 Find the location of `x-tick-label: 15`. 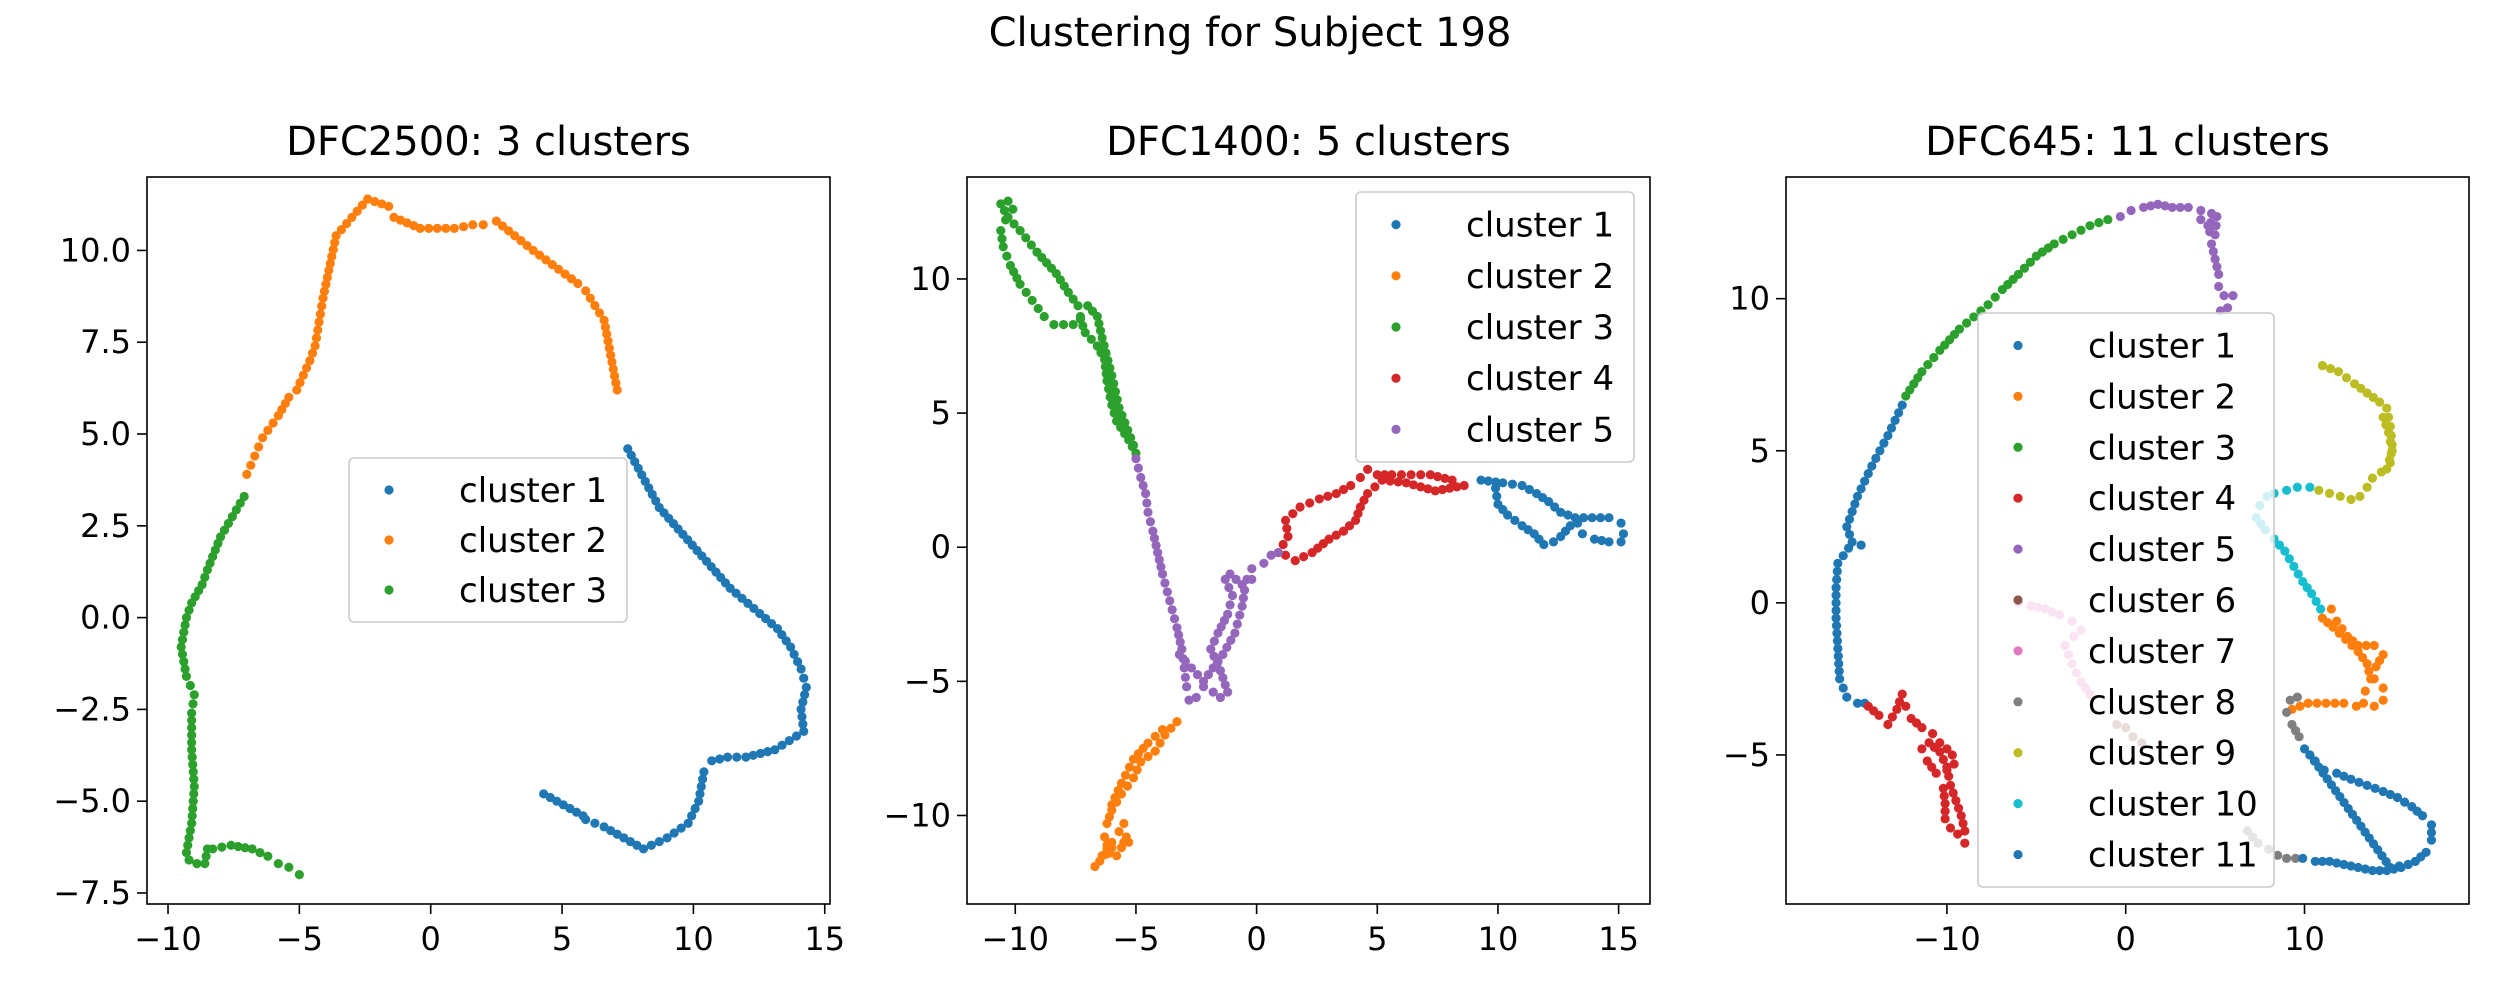

x-tick-label: 15 is located at coordinates (824, 939).